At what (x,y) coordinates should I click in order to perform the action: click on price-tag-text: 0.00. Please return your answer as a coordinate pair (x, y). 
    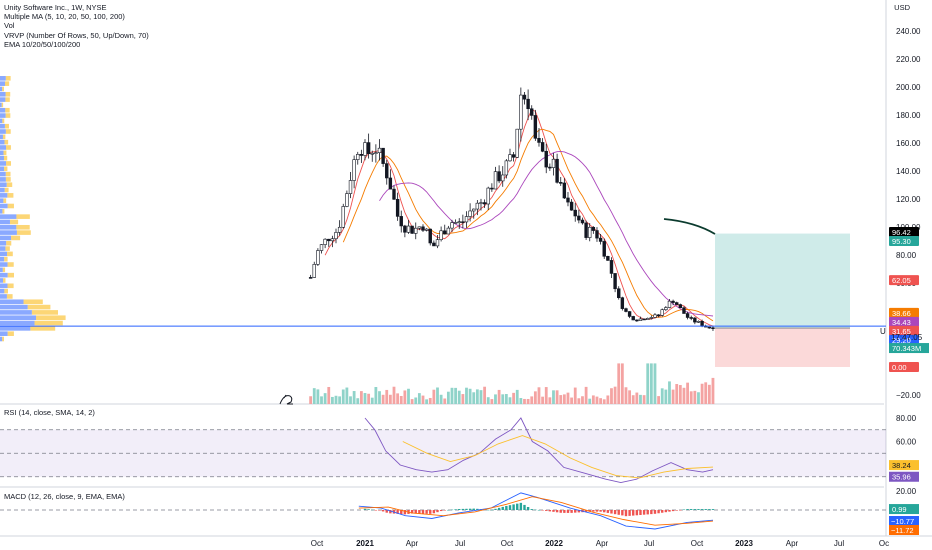
    Looking at the image, I should click on (899, 367).